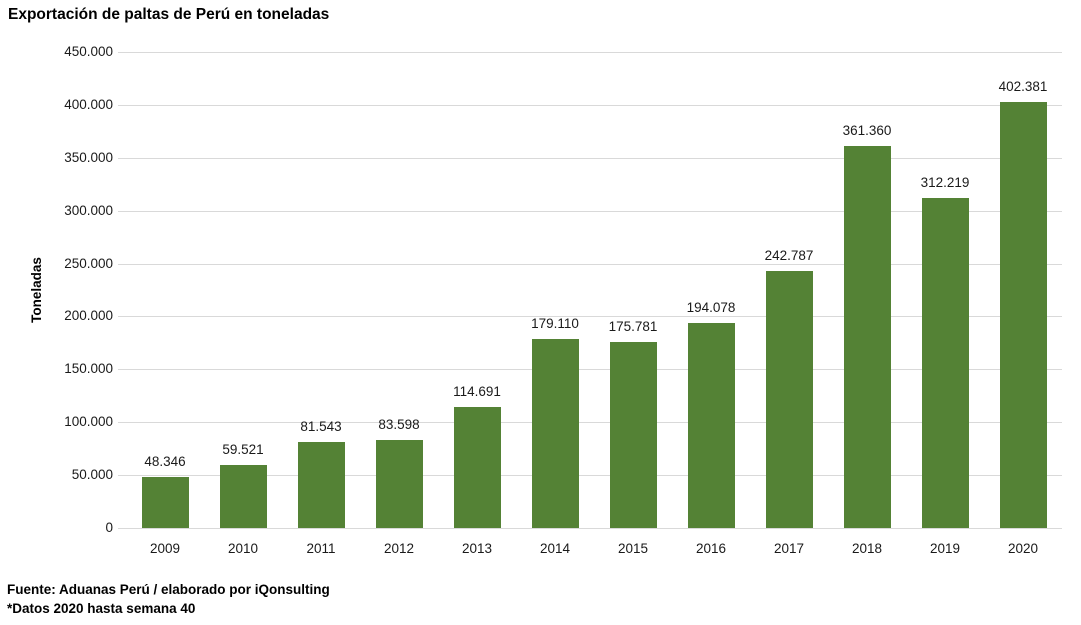 This screenshot has height=625, width=1081. I want to click on bar-value-label: 242.787, so click(789, 256).